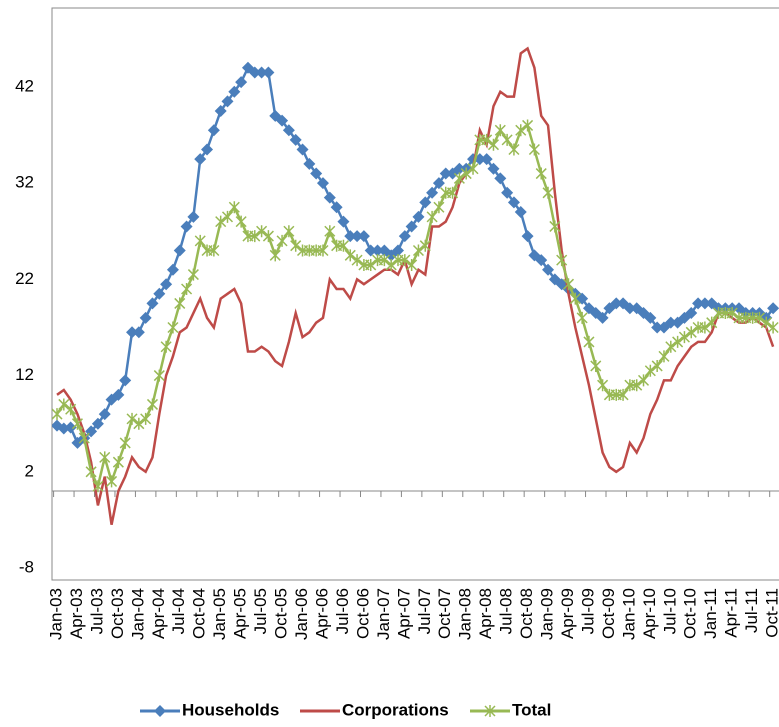 Image resolution: width=779 pixels, height=727 pixels. Describe the element at coordinates (24, 374) in the screenshot. I see `y-tick-label: 12` at that location.